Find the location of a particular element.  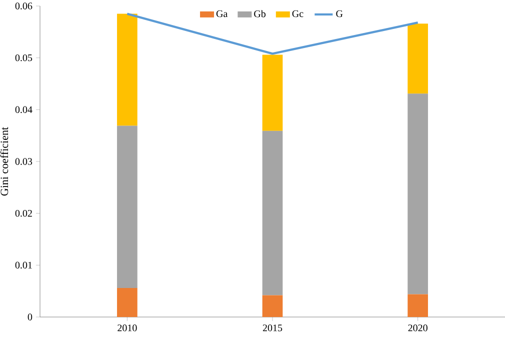

y-tick-label: 0.06 is located at coordinates (23, 6).